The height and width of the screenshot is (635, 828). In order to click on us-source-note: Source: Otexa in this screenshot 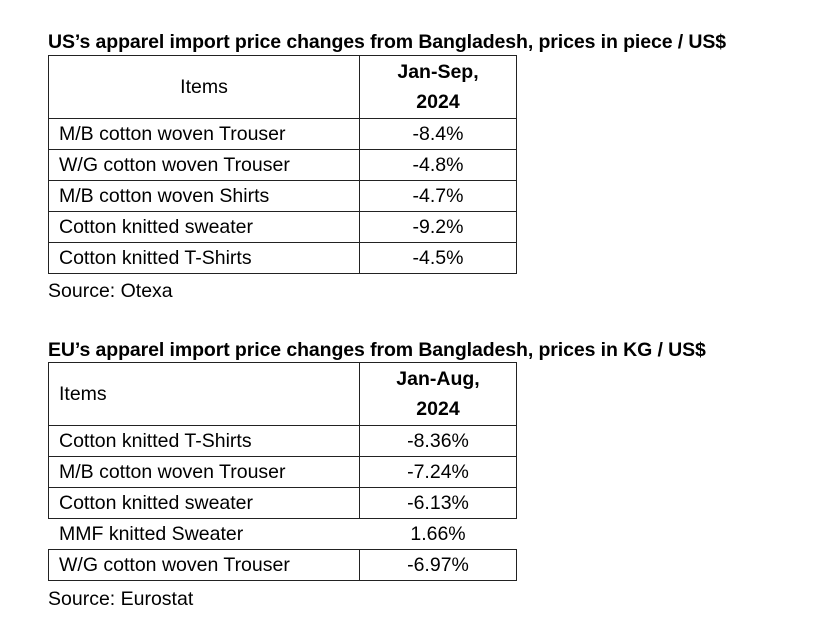, I will do `click(110, 291)`.